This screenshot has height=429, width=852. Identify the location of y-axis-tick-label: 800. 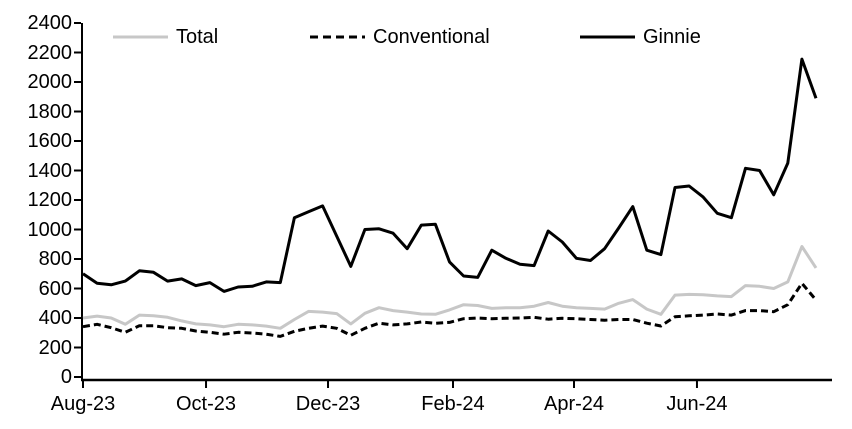
(55, 259).